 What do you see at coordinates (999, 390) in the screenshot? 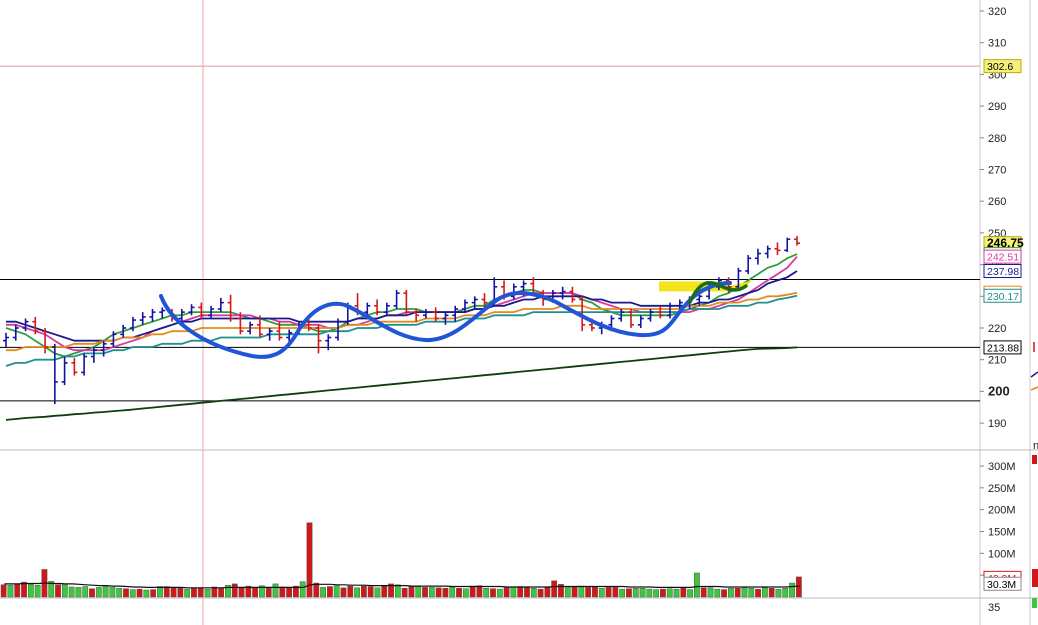
I see `price-tick-label: 200` at bounding box center [999, 390].